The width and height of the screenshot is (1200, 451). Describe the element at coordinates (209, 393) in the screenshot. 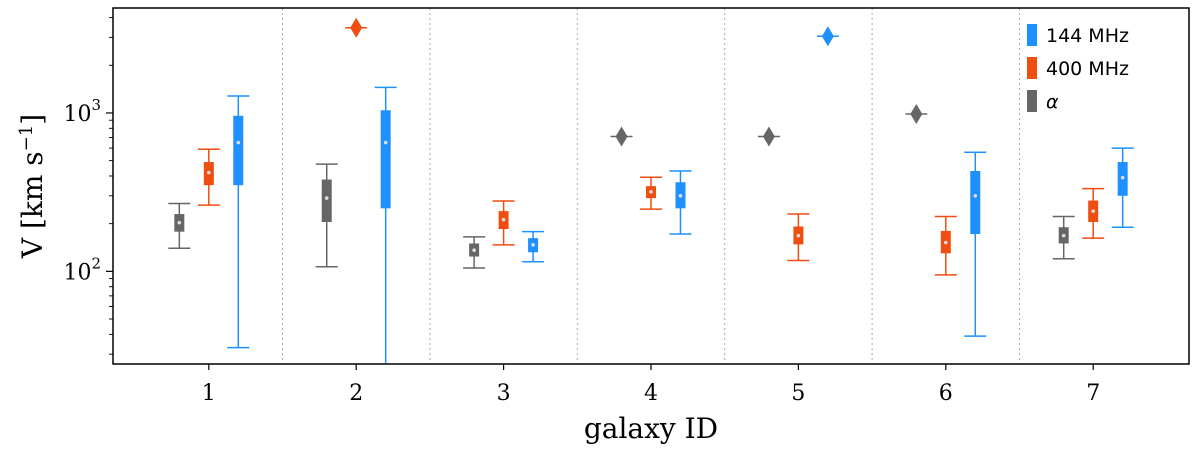

I see `x-tick-label-1: 1` at that location.